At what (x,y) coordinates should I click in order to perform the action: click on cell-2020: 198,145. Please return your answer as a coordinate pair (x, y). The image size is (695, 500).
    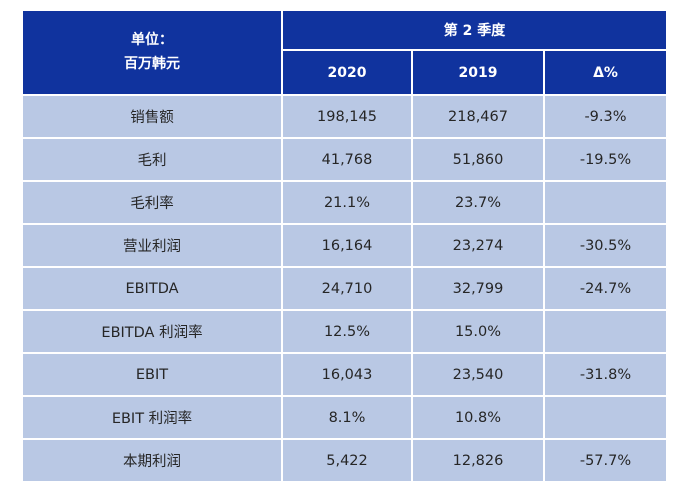
    Looking at the image, I should click on (347, 116).